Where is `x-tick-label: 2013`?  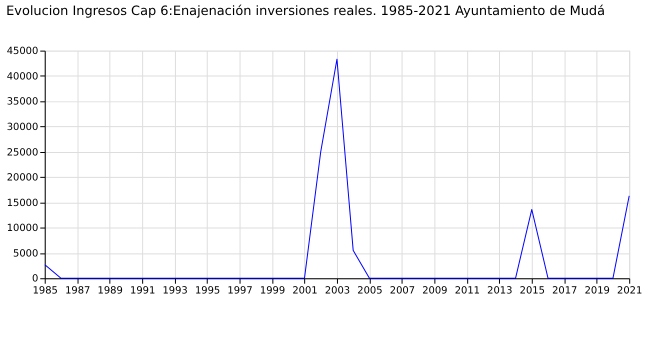 x-tick-label: 2013 is located at coordinates (499, 291).